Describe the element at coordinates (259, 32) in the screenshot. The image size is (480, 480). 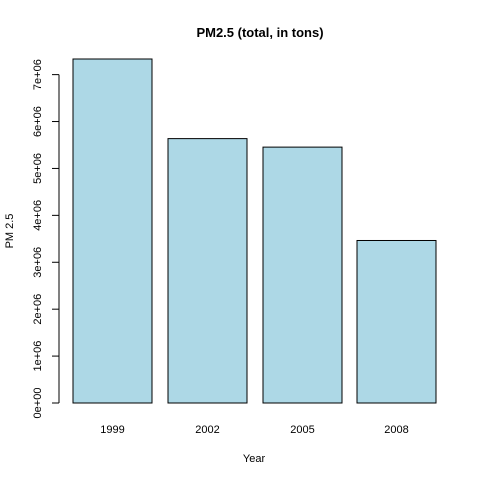
I see `chart-title: PM2.5 (total, in tons)` at that location.